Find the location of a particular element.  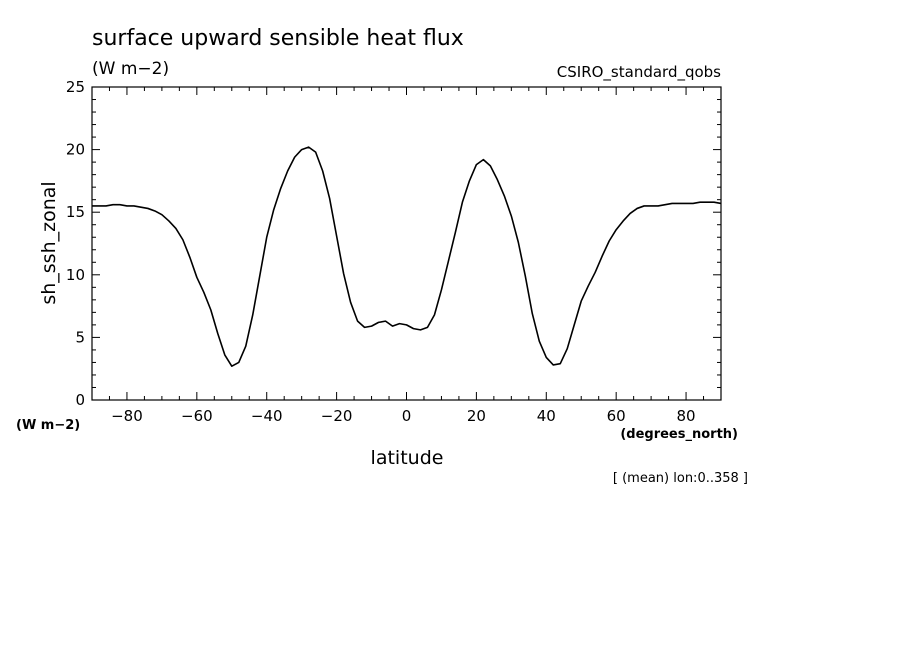

y-tick-label: 0 is located at coordinates (80, 400).